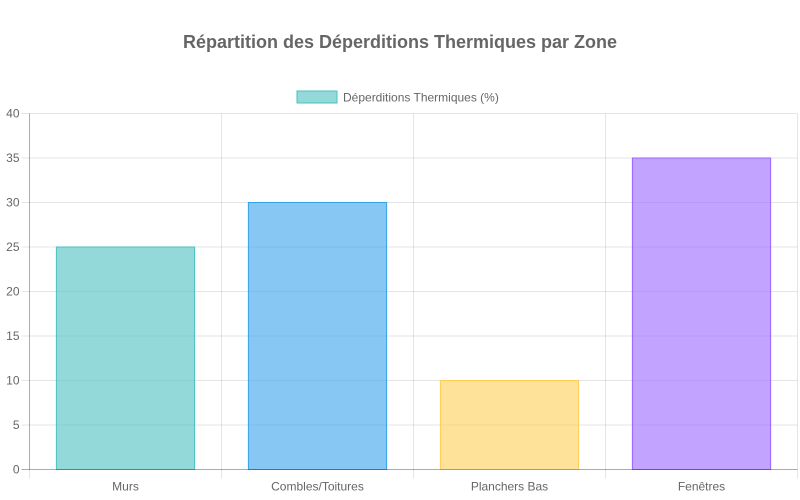 This screenshot has width=800, height=500. What do you see at coordinates (317, 97) in the screenshot?
I see `legend-swatch` at bounding box center [317, 97].